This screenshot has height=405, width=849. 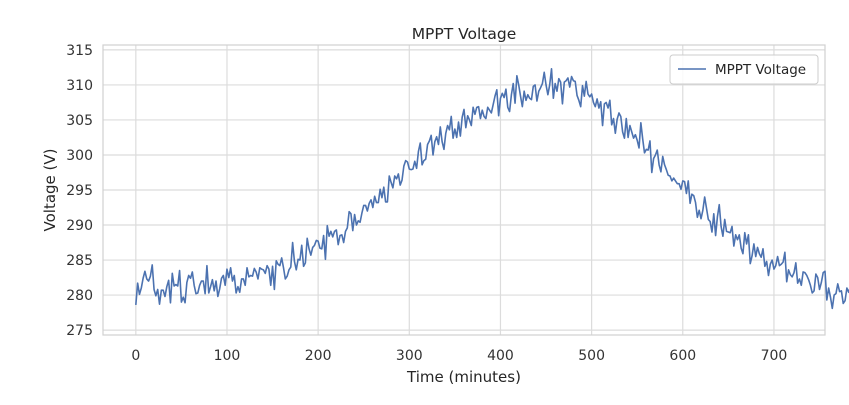 What do you see at coordinates (760, 70) in the screenshot?
I see `legend-label: MPPT Voltage` at bounding box center [760, 70].